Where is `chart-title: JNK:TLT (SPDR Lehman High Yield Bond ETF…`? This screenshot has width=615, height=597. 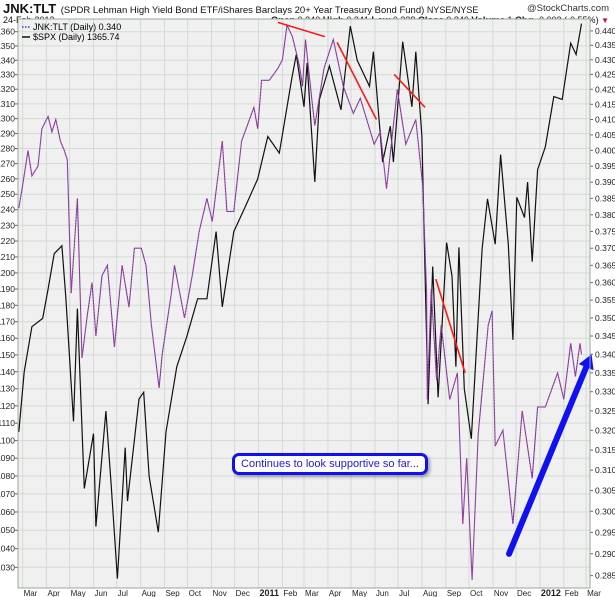 chart-title: JNK:TLT (SPDR Lehman High Yield Bond ETF… is located at coordinates (240, 8).